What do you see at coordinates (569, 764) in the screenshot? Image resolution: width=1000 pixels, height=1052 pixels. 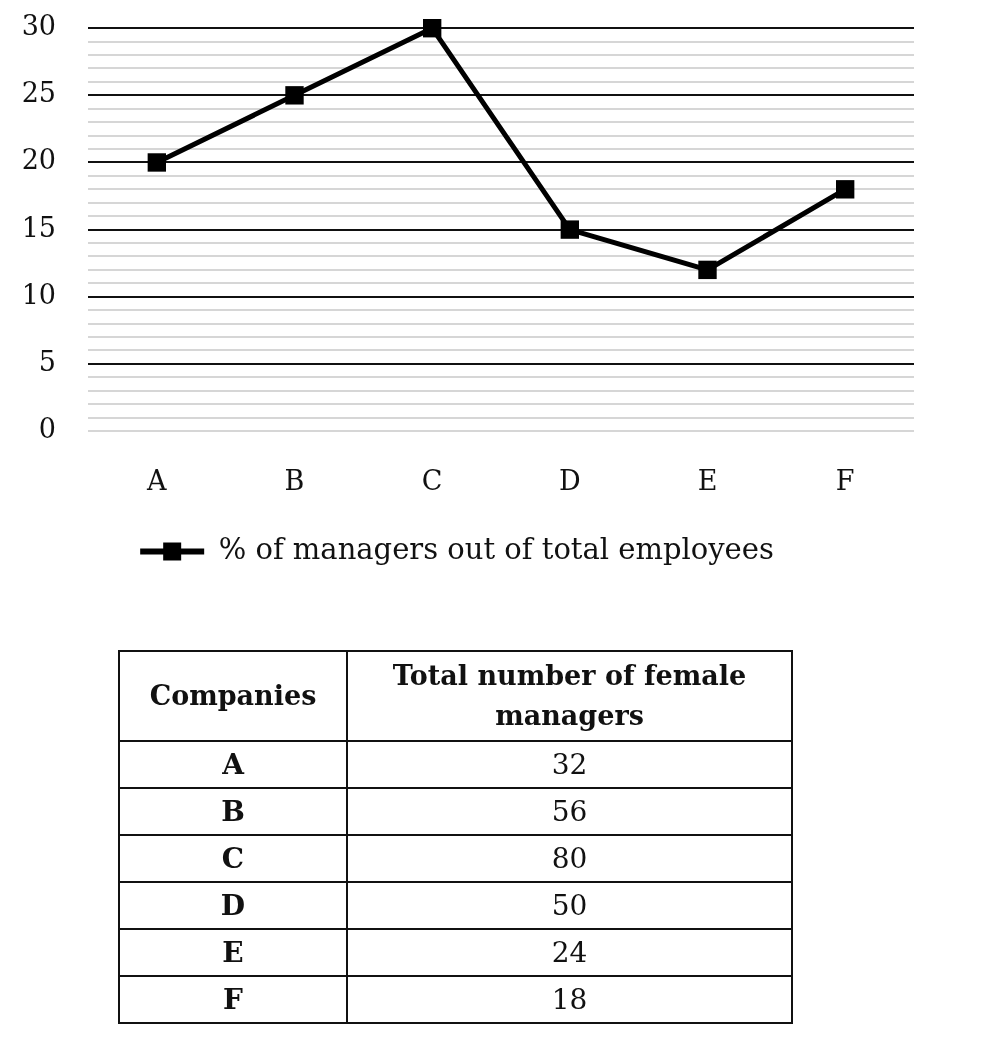 I see `data-label: 32` at bounding box center [569, 764].